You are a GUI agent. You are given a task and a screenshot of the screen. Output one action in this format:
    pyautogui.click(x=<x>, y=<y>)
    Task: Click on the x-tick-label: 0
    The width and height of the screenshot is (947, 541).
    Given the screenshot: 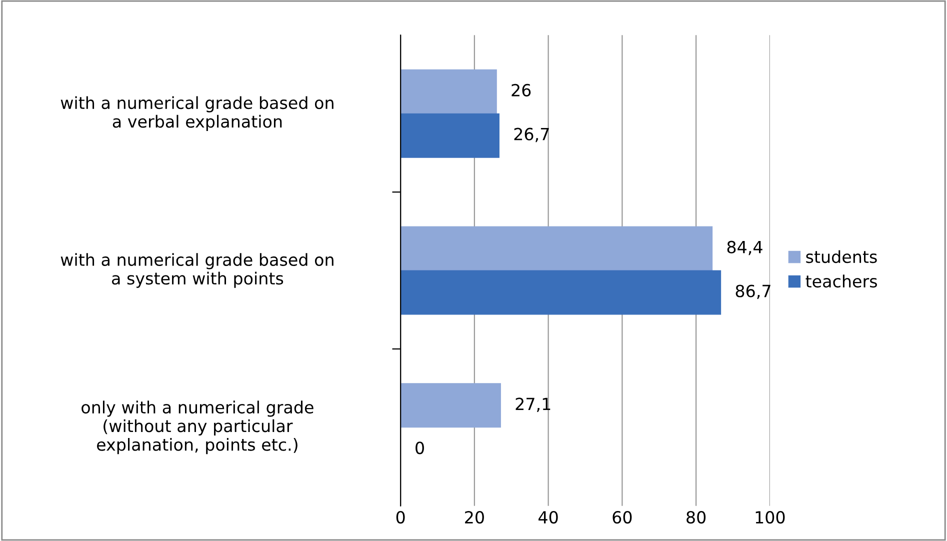 What is the action you would take?
    pyautogui.click(x=400, y=517)
    